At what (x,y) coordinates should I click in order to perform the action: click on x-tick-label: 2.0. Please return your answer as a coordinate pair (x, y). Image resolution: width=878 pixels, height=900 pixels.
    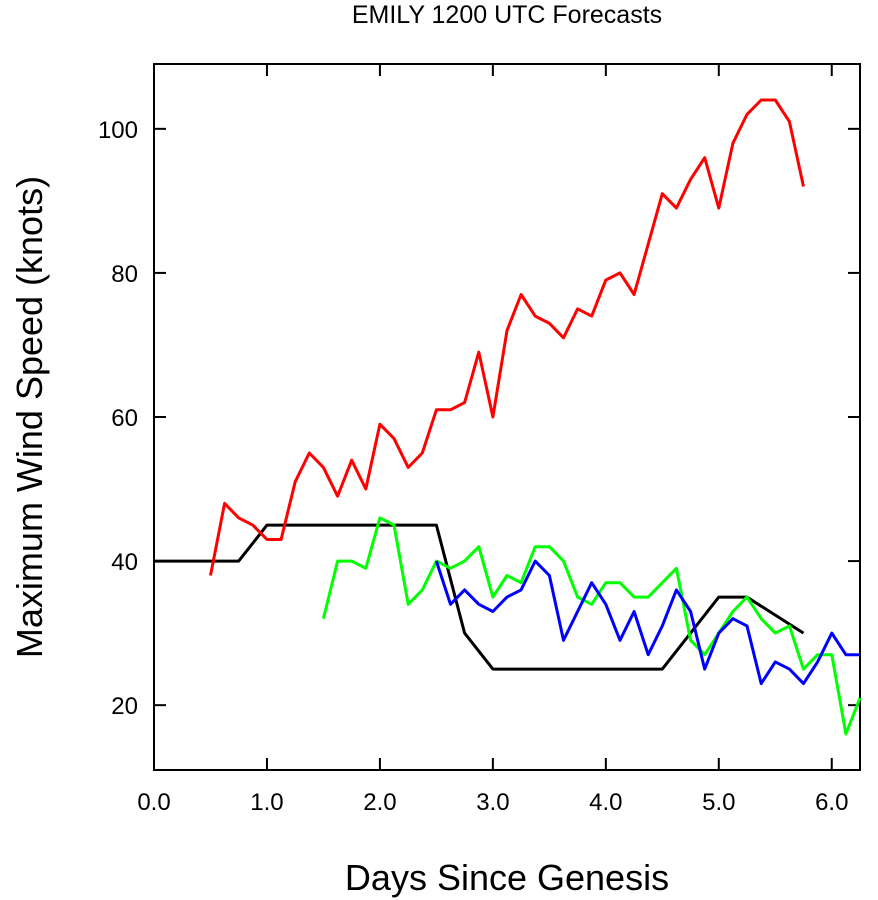
    Looking at the image, I should click on (379, 802).